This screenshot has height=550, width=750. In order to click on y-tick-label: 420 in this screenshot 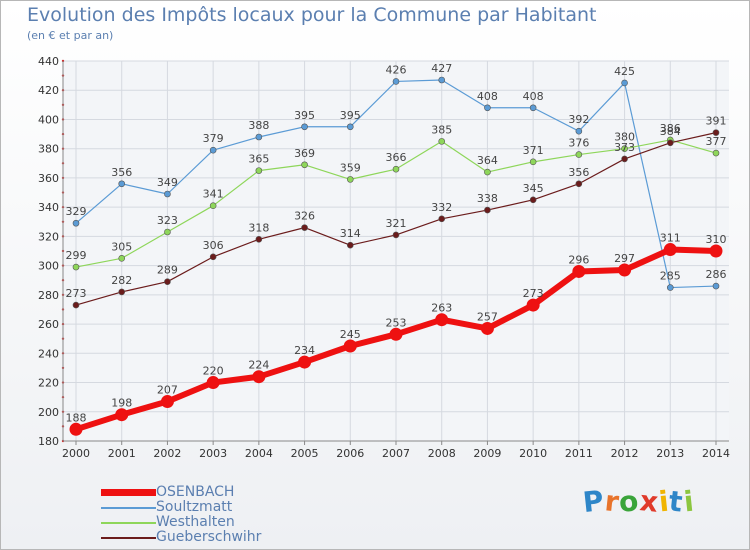, I will do `click(48, 90)`.